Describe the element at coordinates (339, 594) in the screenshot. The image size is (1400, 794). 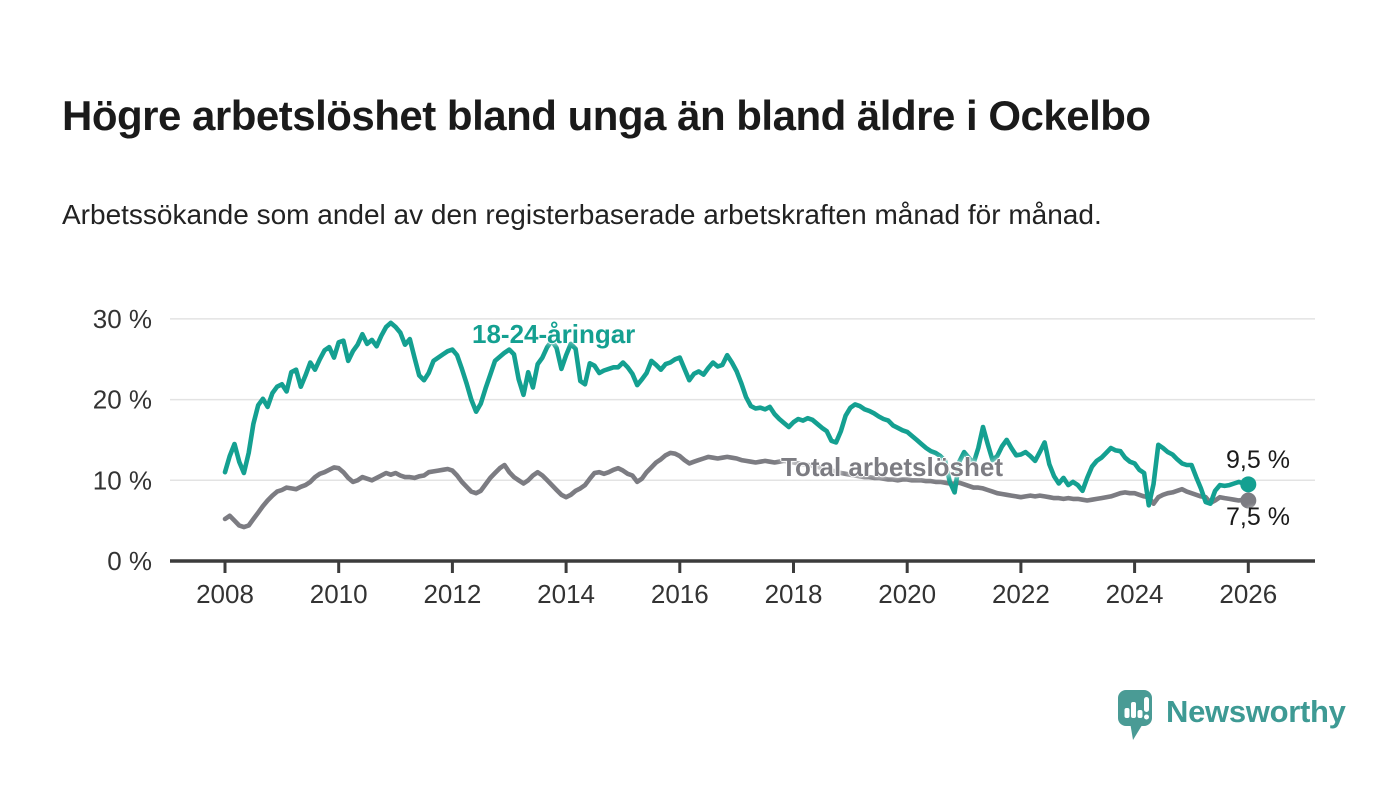
I see `x-tick-label: 2010` at that location.